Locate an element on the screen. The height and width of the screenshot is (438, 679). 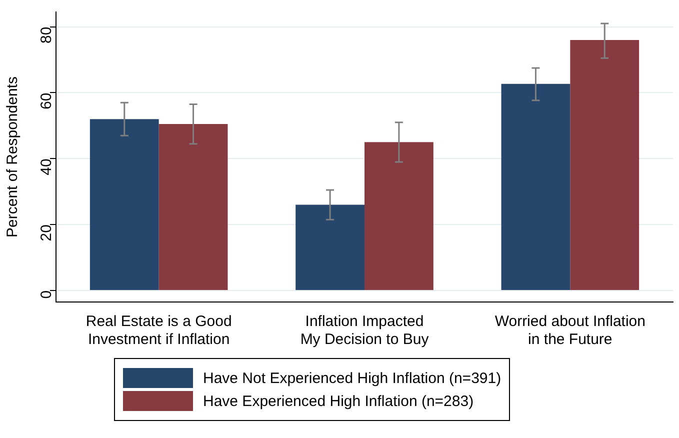
y-tick-label: 40 is located at coordinates (47, 167).